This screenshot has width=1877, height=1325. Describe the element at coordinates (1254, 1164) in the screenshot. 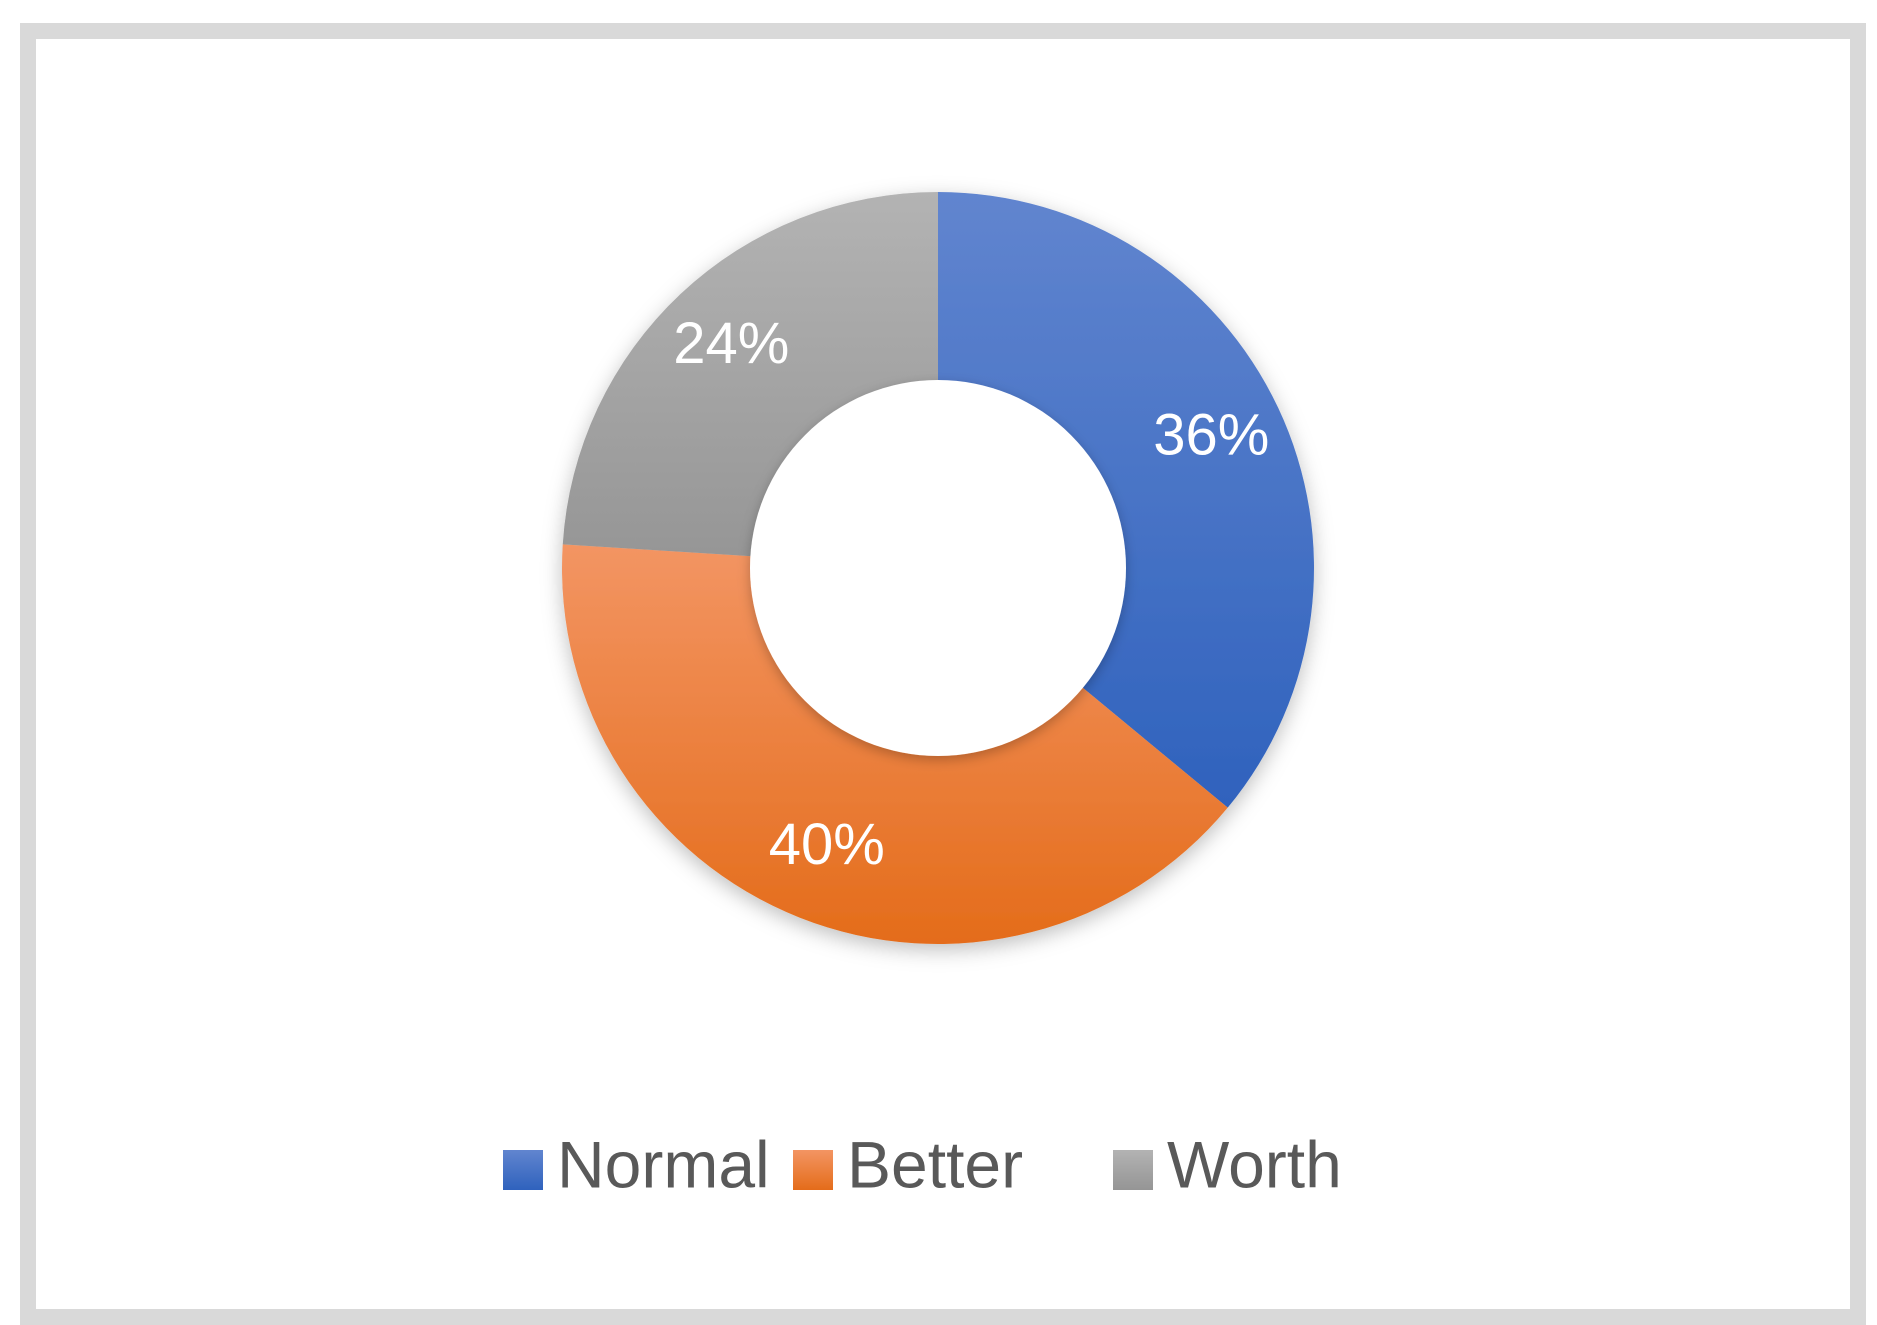

I see `legend-label-worth: Worth` at that location.